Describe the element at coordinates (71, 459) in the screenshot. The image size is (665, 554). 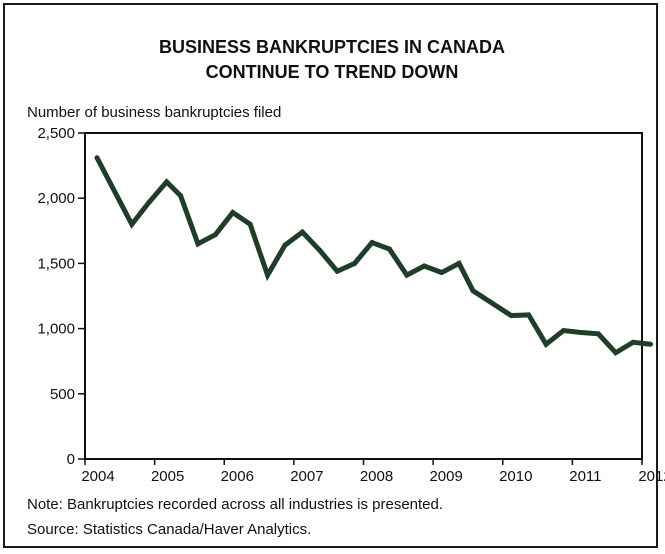
I see `y-tick-label: 0` at that location.